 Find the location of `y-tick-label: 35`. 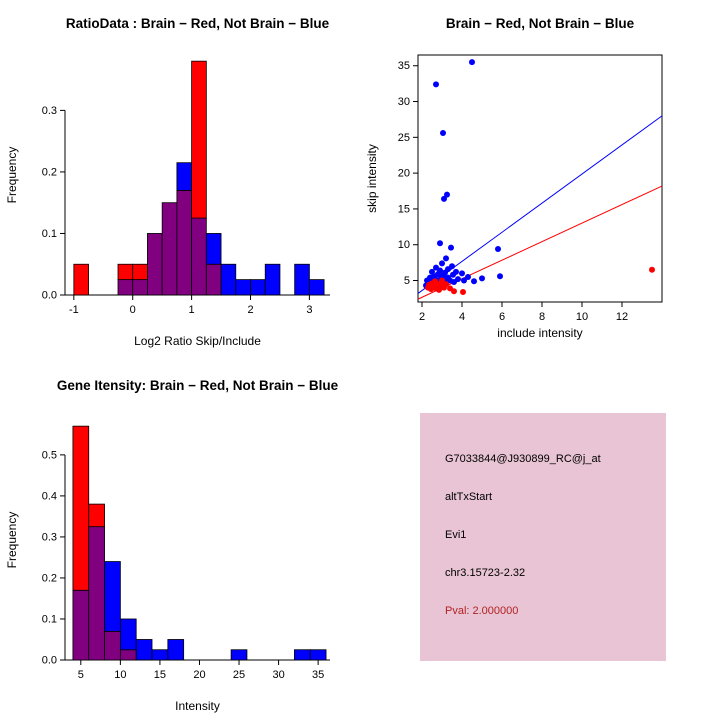

y-tick-label: 35 is located at coordinates (404, 66).